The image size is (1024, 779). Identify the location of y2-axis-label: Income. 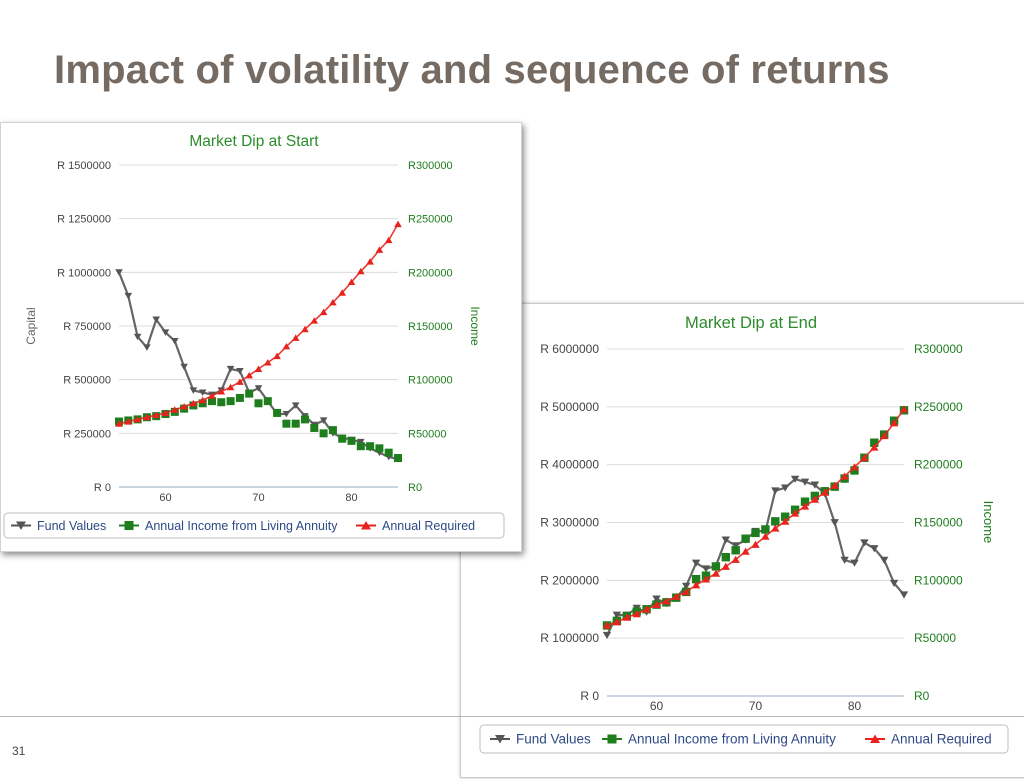
(988, 522).